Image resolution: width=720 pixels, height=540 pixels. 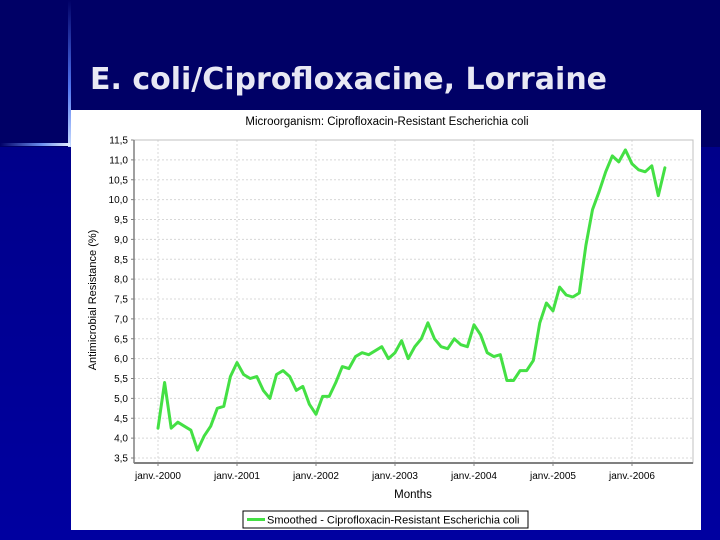 I want to click on y-tick-label: 5,5, so click(x=121, y=379).